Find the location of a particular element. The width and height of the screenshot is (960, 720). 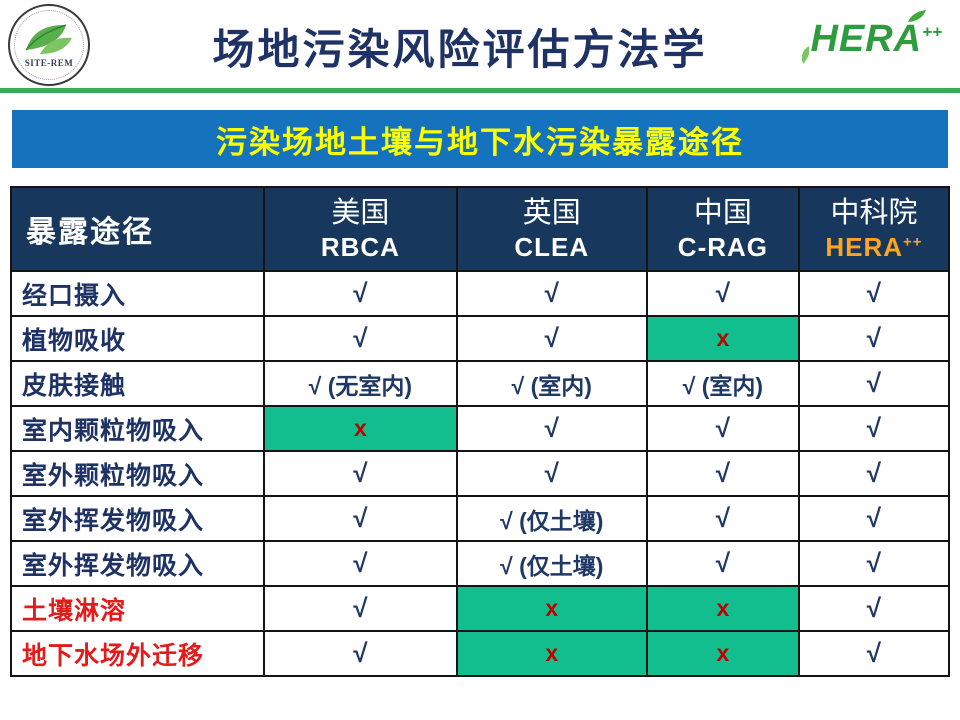

table-row: 室外颗粒物吸入 √ √ √ √ is located at coordinates (480, 473).